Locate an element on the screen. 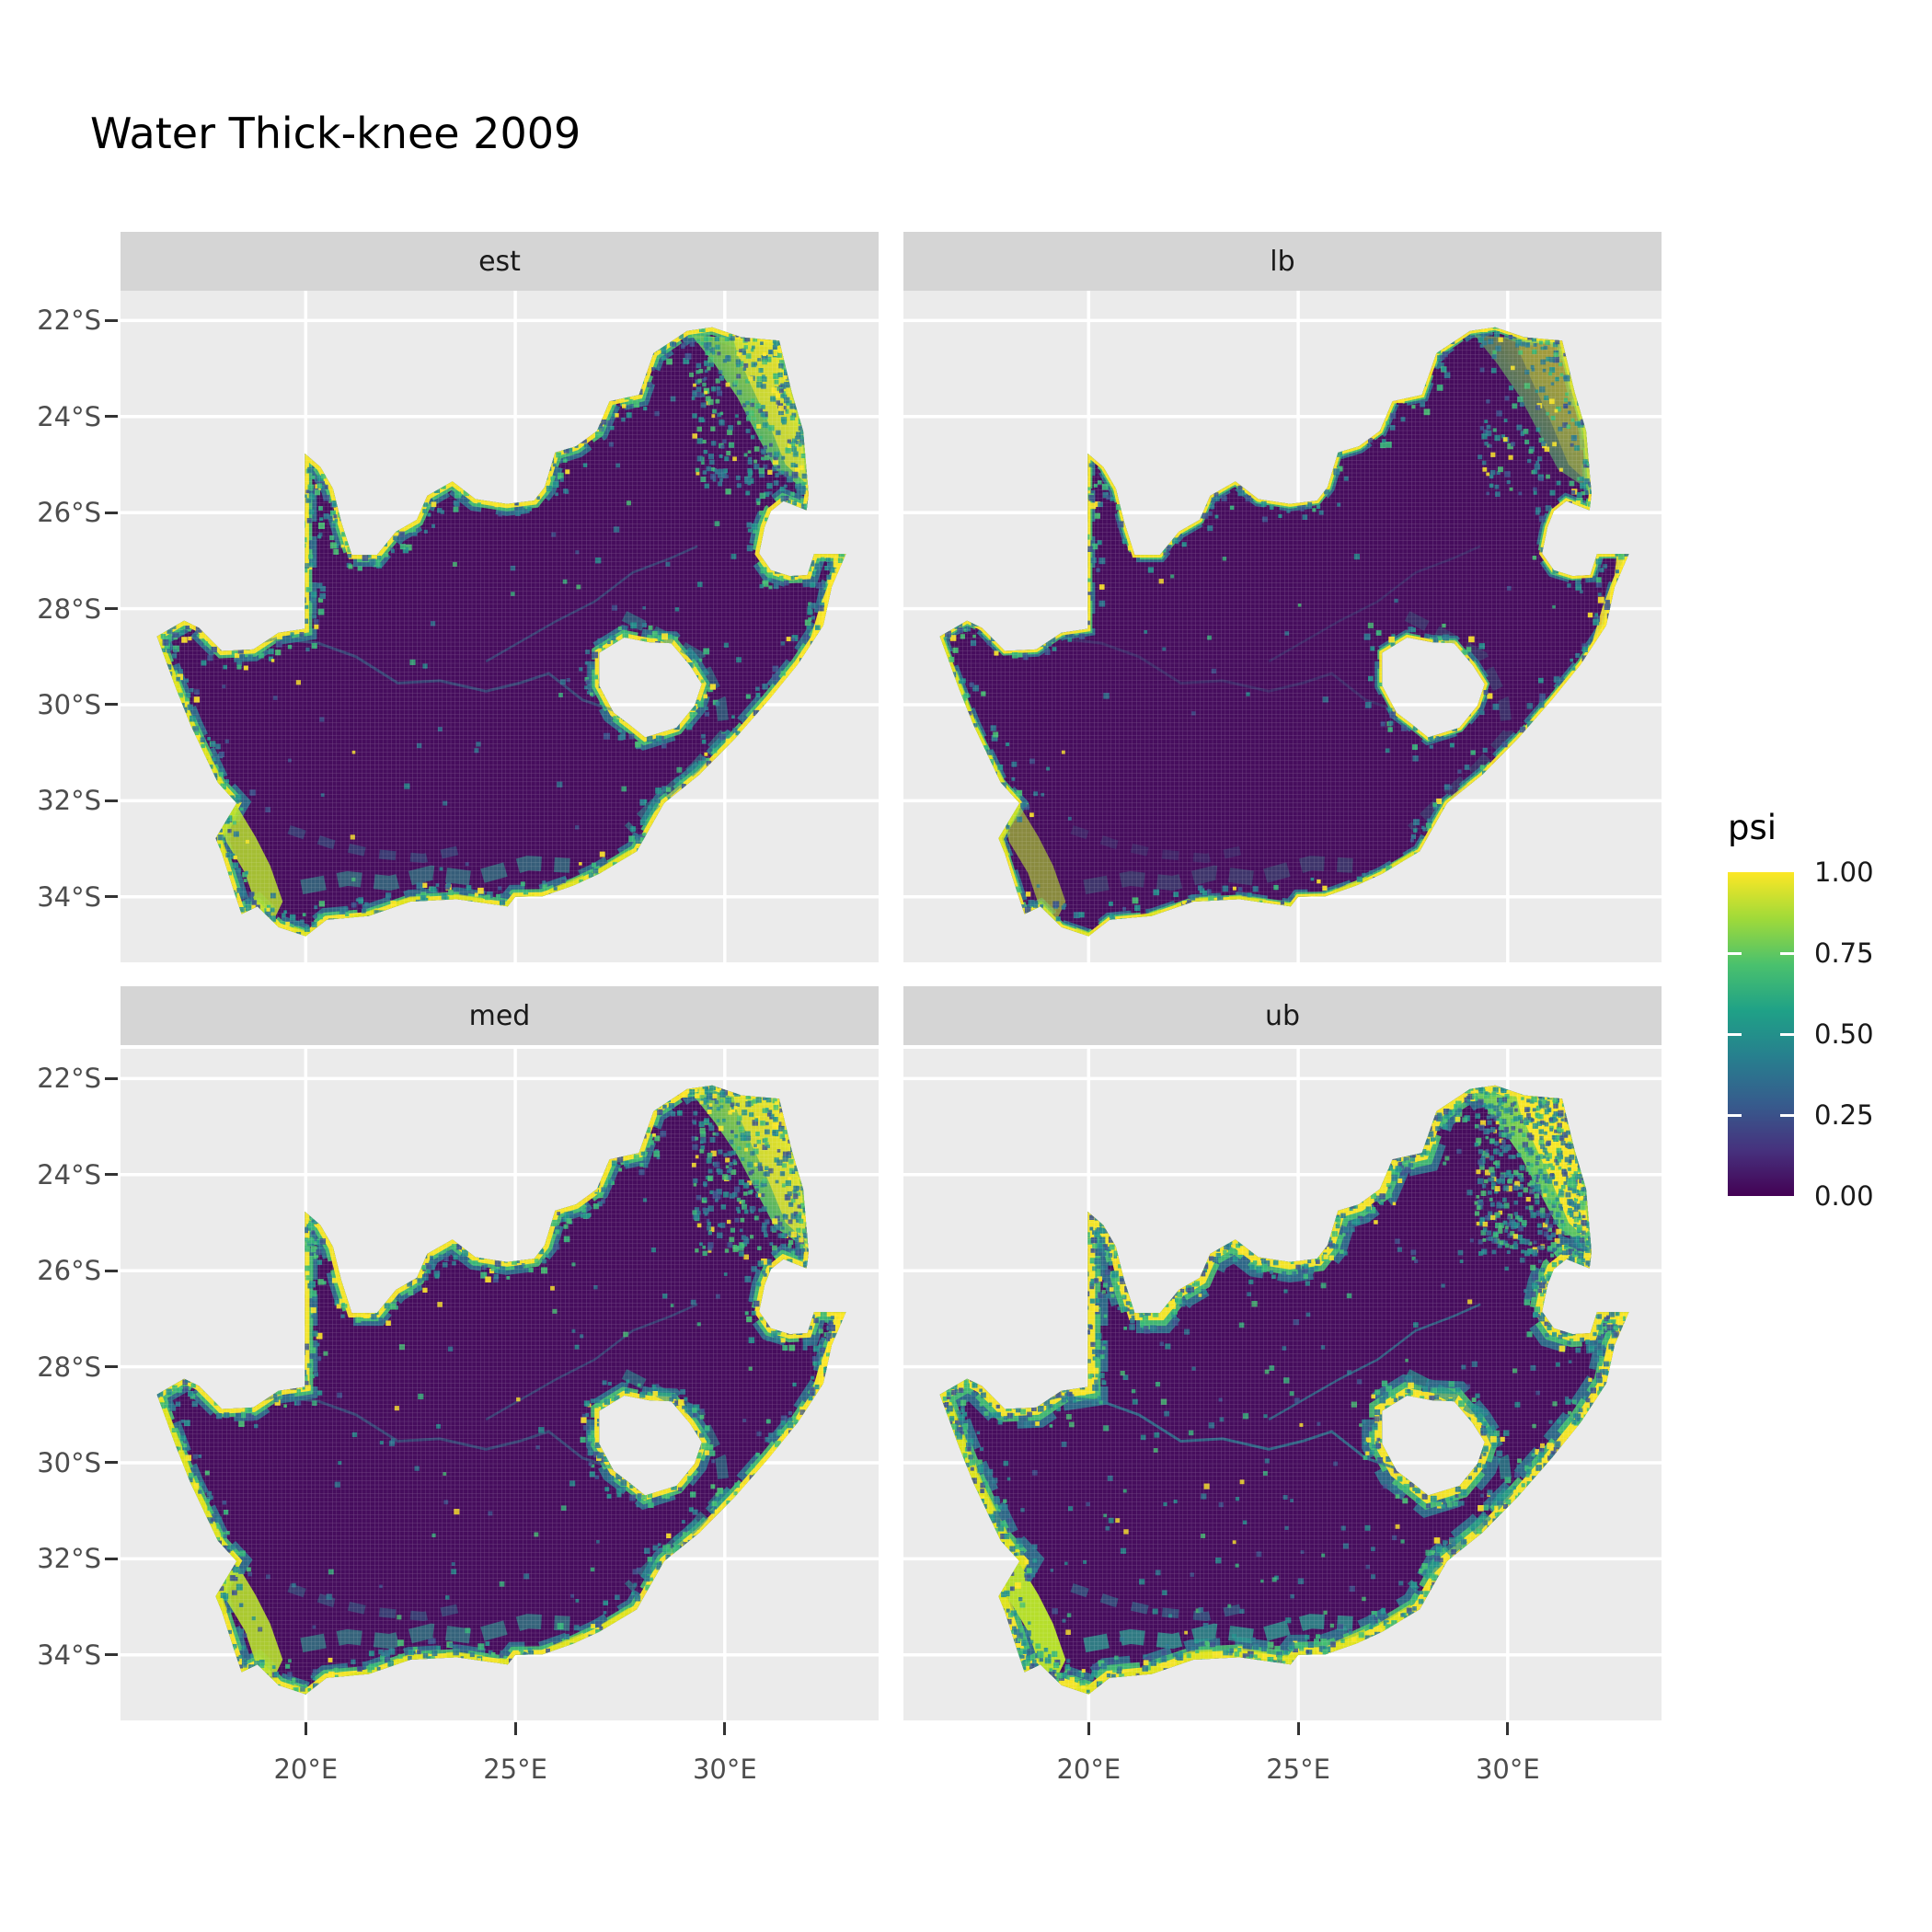 Image resolution: width=1932 pixels, height=1932 pixels. facet-strip-est: est is located at coordinates (500, 261).